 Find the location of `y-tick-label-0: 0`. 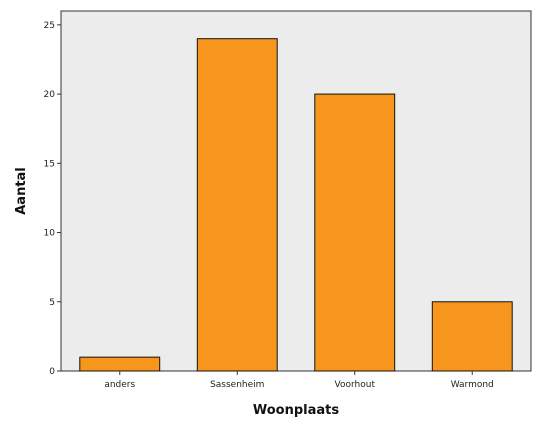

y-tick-label-0: 0 is located at coordinates (52, 372).